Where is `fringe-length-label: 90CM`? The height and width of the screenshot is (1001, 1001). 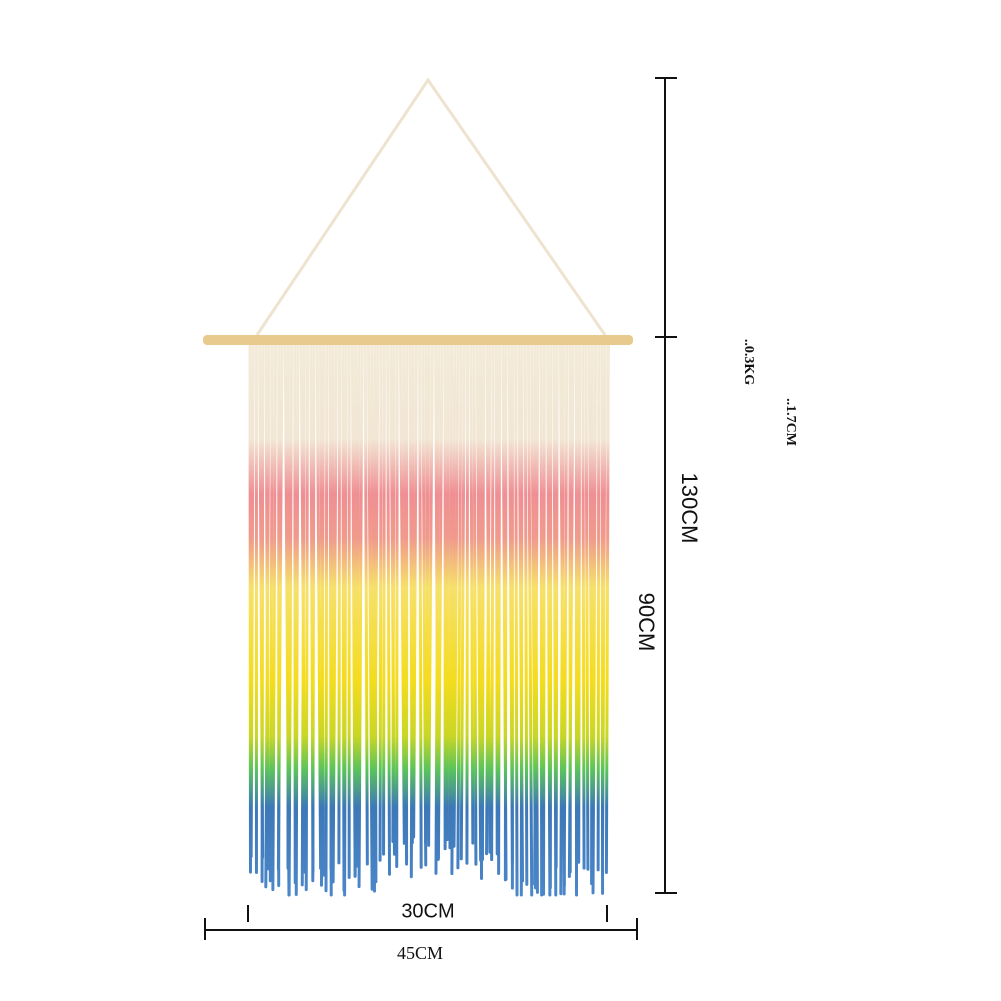
fringe-length-label: 90CM is located at coordinates (646, 622).